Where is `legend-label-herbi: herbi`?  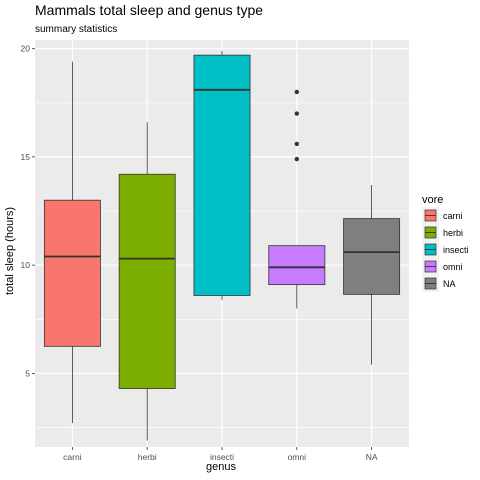 legend-label-herbi: herbi is located at coordinates (453, 233).